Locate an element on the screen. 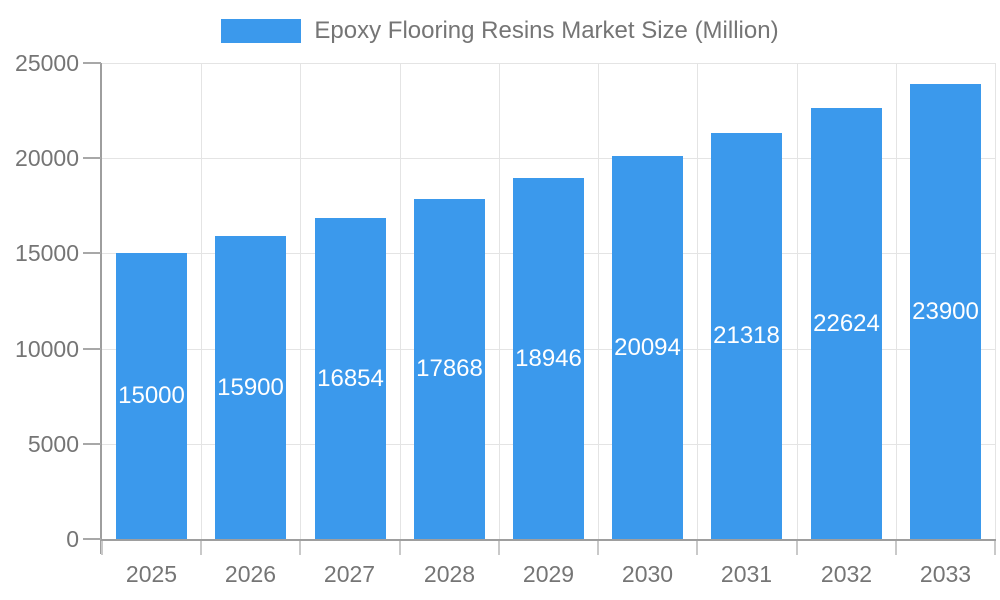 This screenshot has width=1000, height=600. x-tick-label: 2031 is located at coordinates (746, 574).